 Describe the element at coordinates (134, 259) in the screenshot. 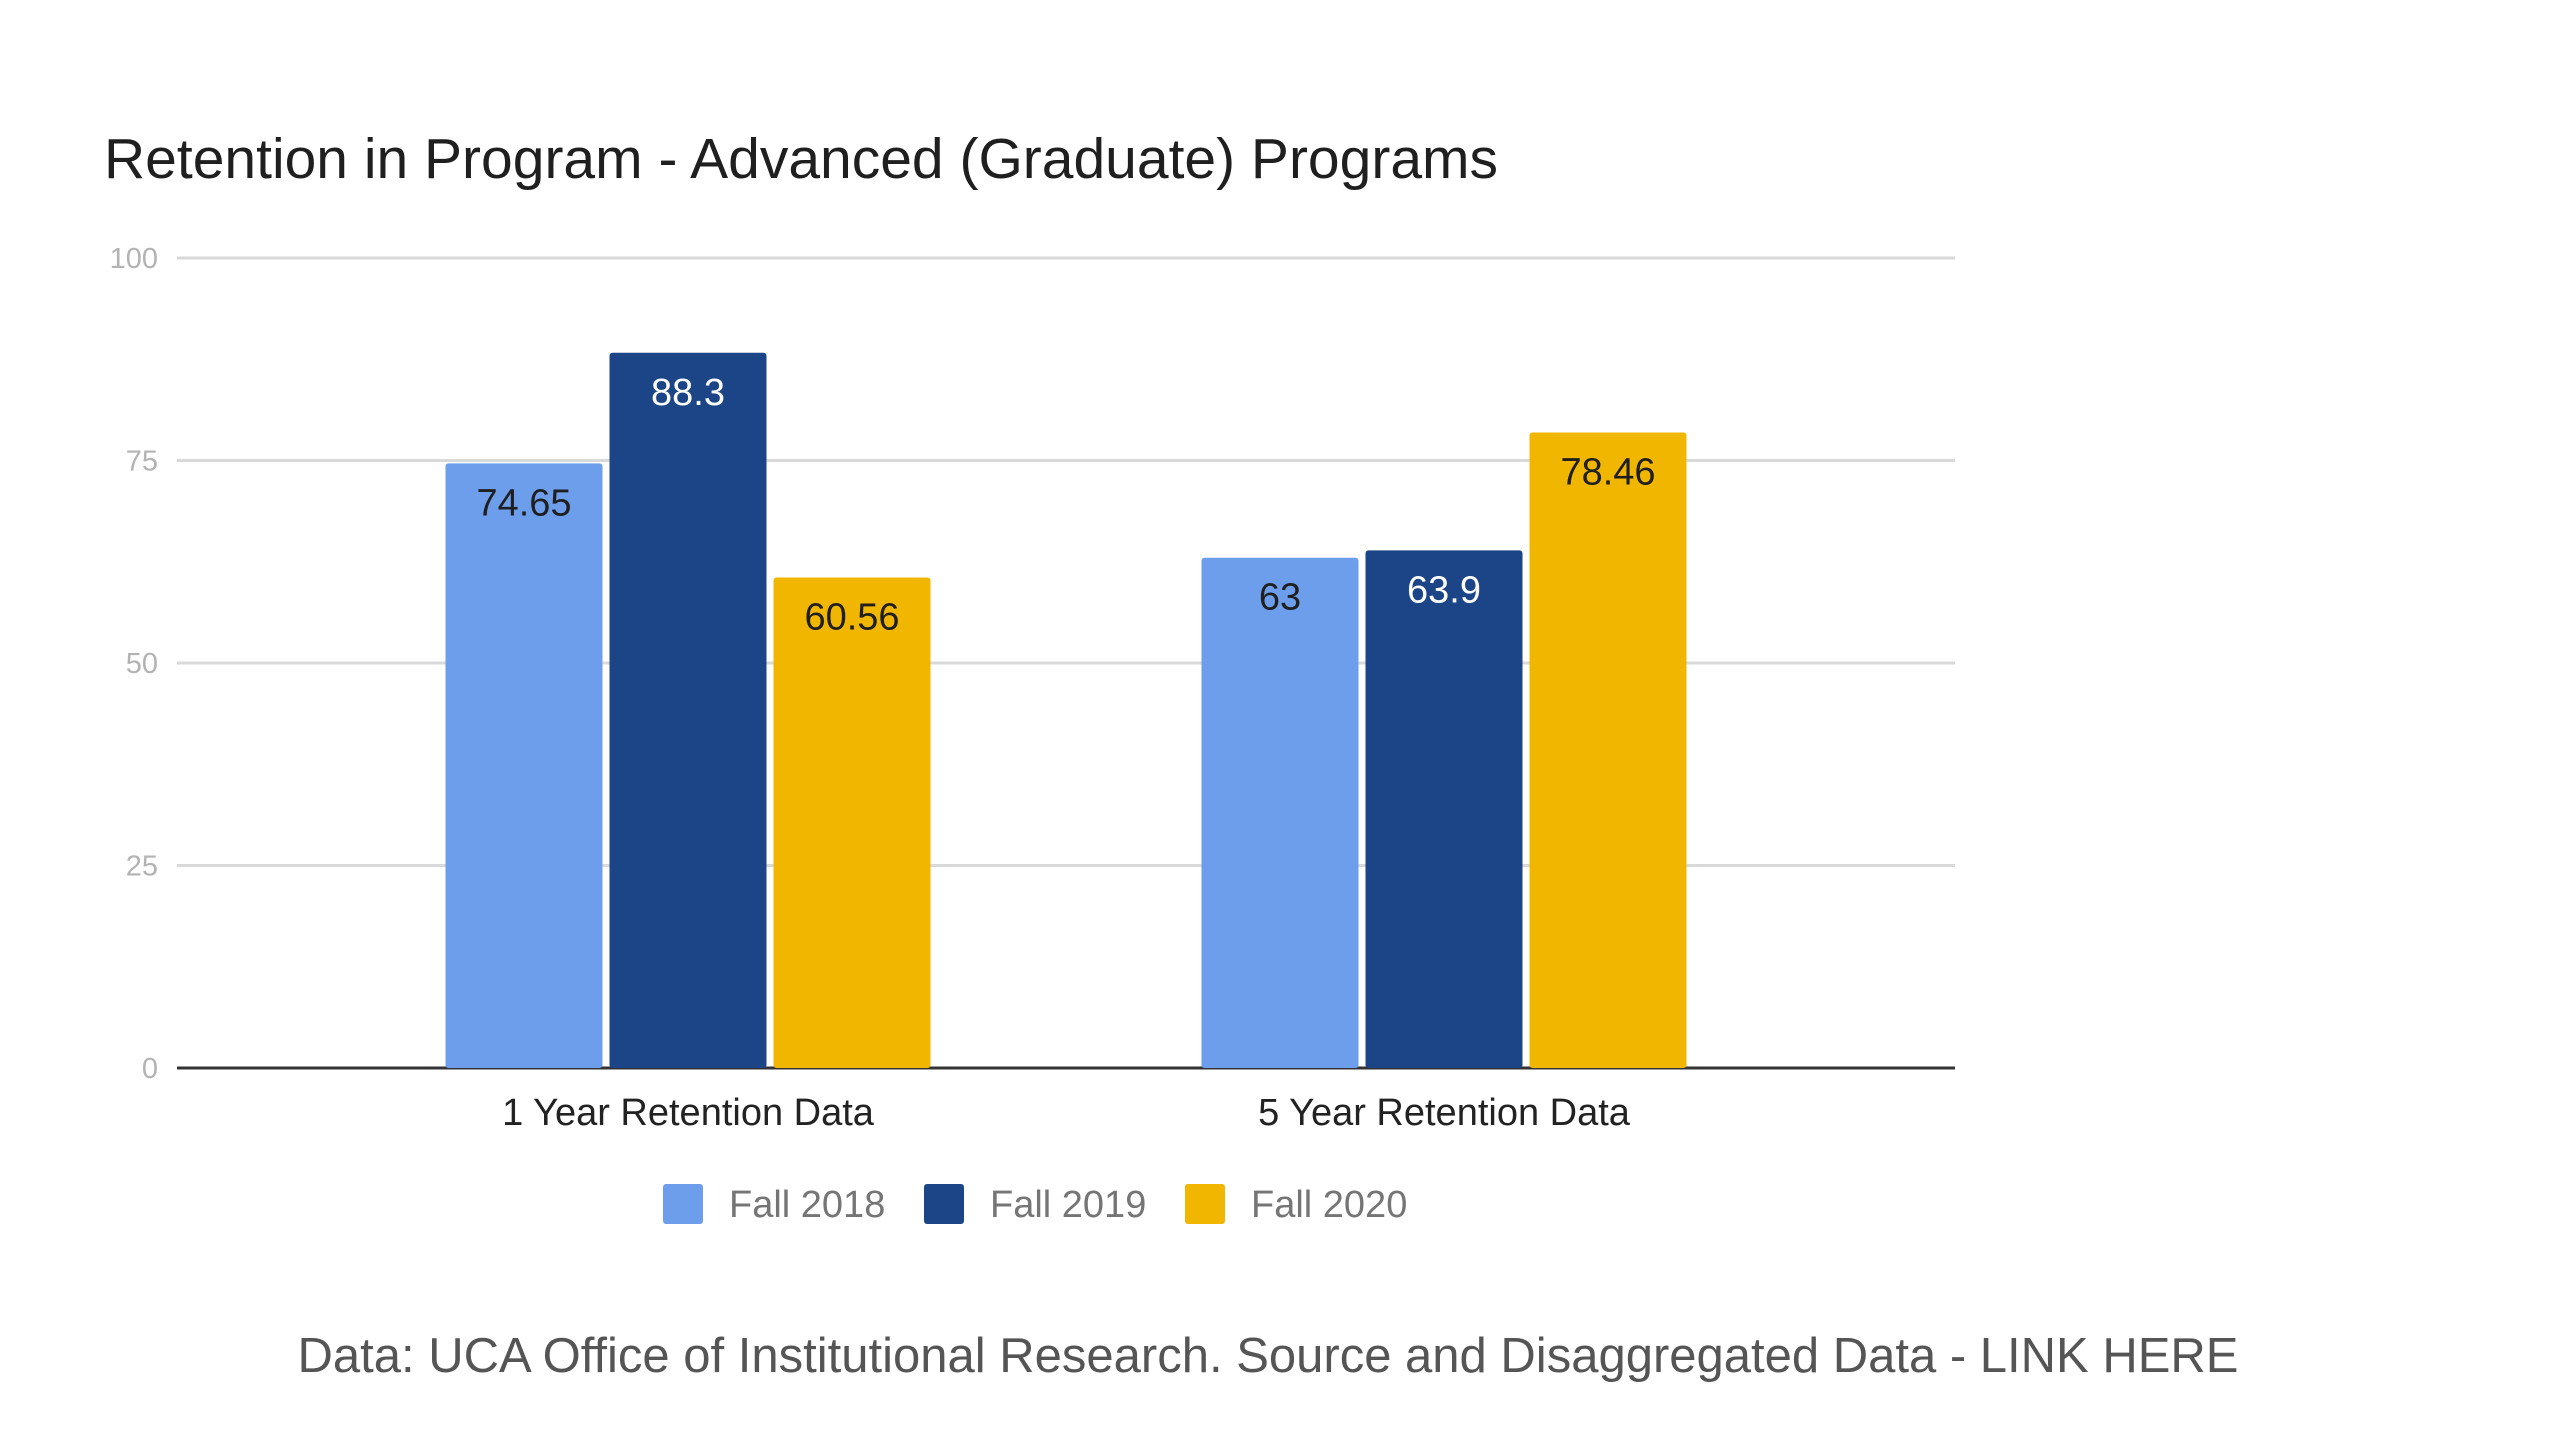

I see `y-tick-label: 100` at that location.